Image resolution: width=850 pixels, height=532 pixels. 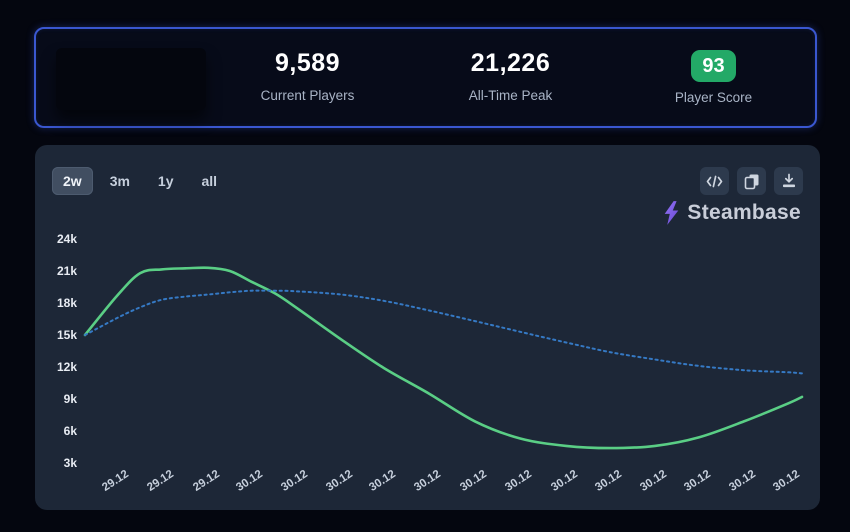 I want to click on time-range-group: 2w 3m 1y all, so click(x=140, y=181).